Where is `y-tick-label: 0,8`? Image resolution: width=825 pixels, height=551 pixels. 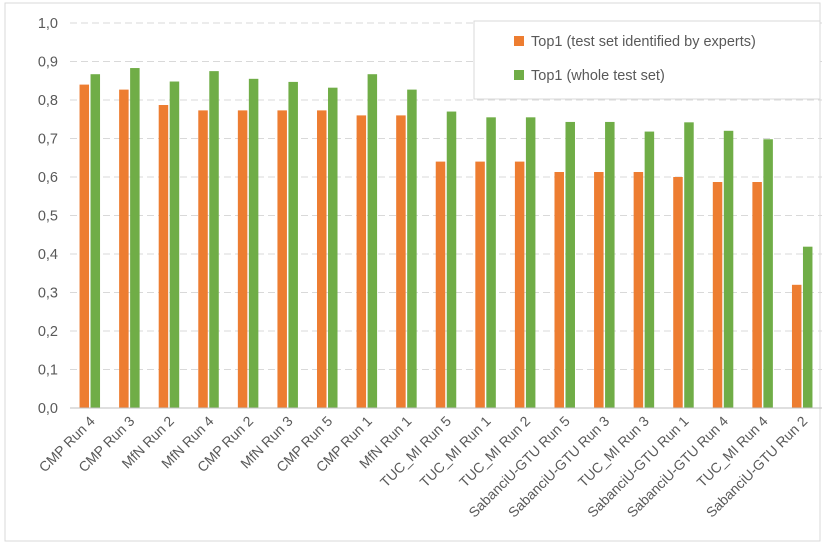 y-tick-label: 0,8 is located at coordinates (48, 101).